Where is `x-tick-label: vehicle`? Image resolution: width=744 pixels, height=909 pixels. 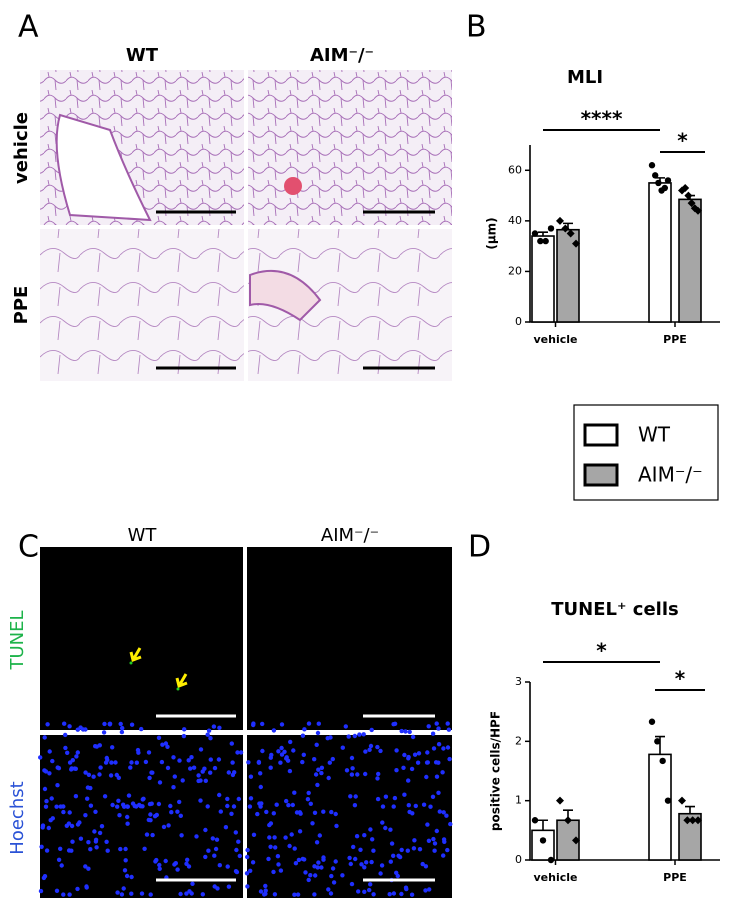
x-tick-label: vehicle is located at coordinates (556, 339).